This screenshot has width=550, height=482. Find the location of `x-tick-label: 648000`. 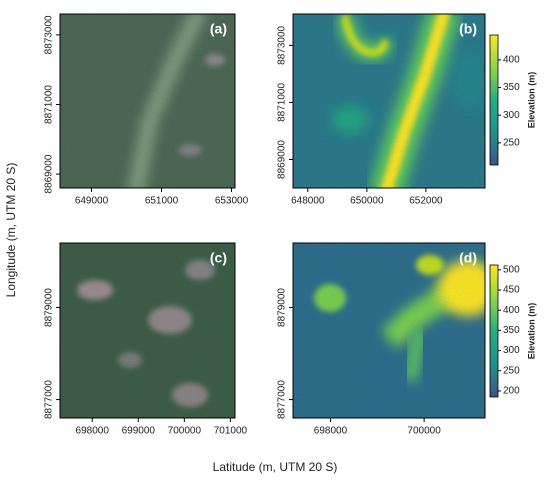

x-tick-label: 648000 is located at coordinates (308, 201).